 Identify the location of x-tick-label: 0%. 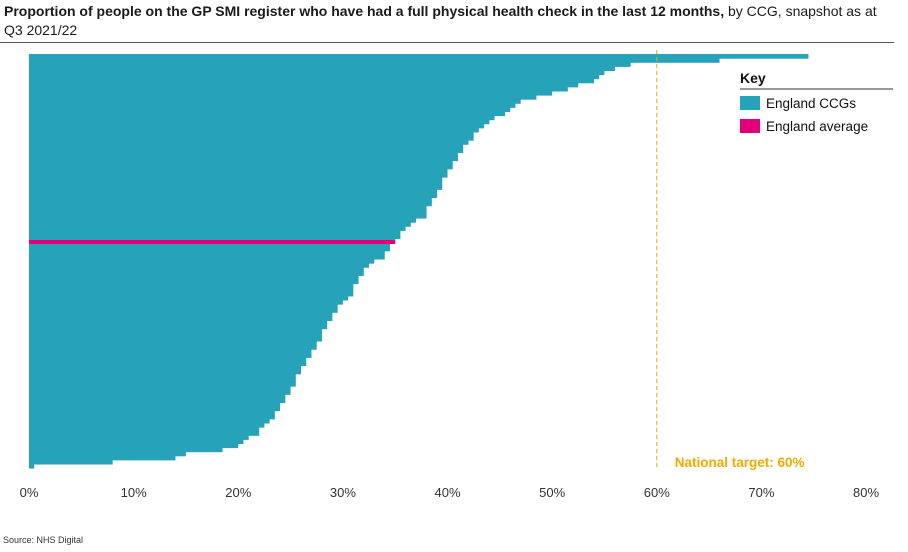
(29, 492).